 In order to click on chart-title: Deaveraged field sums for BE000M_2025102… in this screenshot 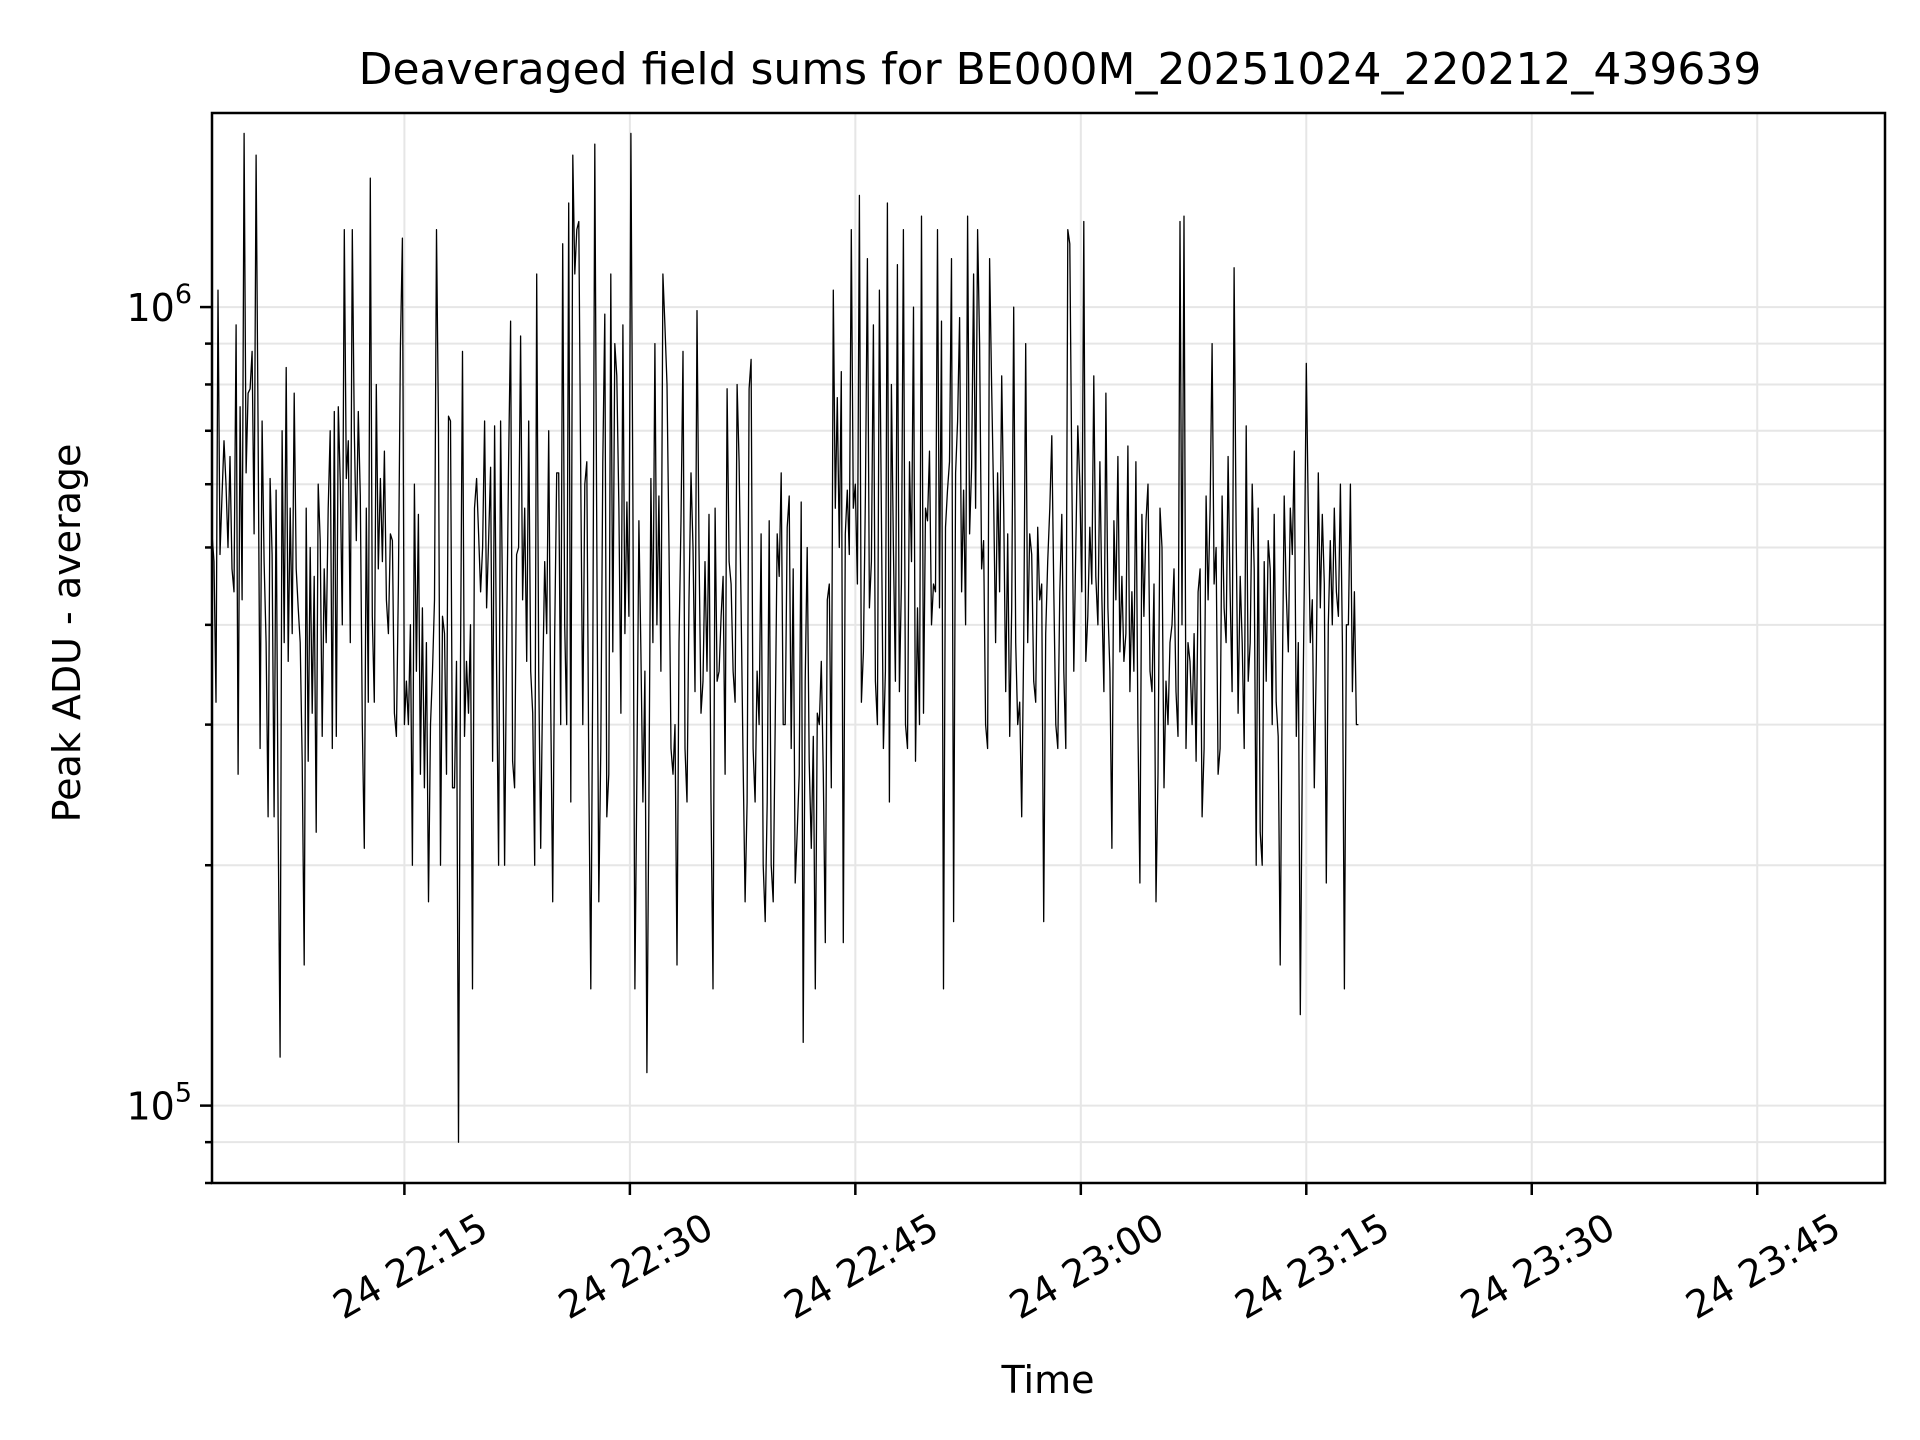, I will do `click(1060, 69)`.